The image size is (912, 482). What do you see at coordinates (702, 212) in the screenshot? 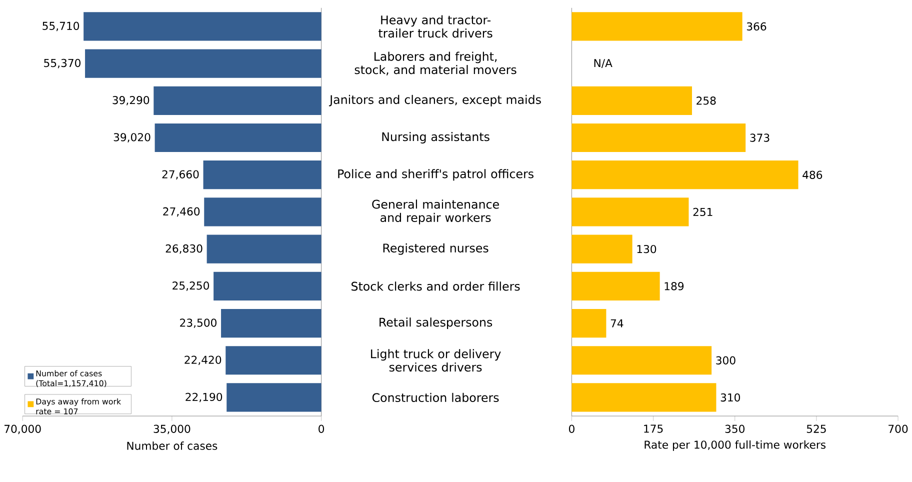
I see `data-label: 251` at bounding box center [702, 212].